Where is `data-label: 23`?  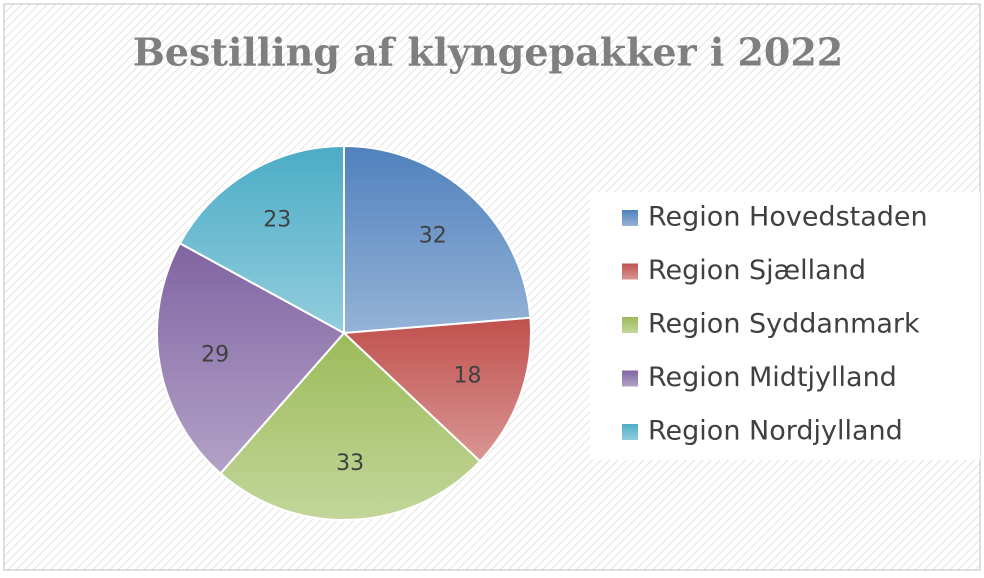 data-label: 23 is located at coordinates (277, 219).